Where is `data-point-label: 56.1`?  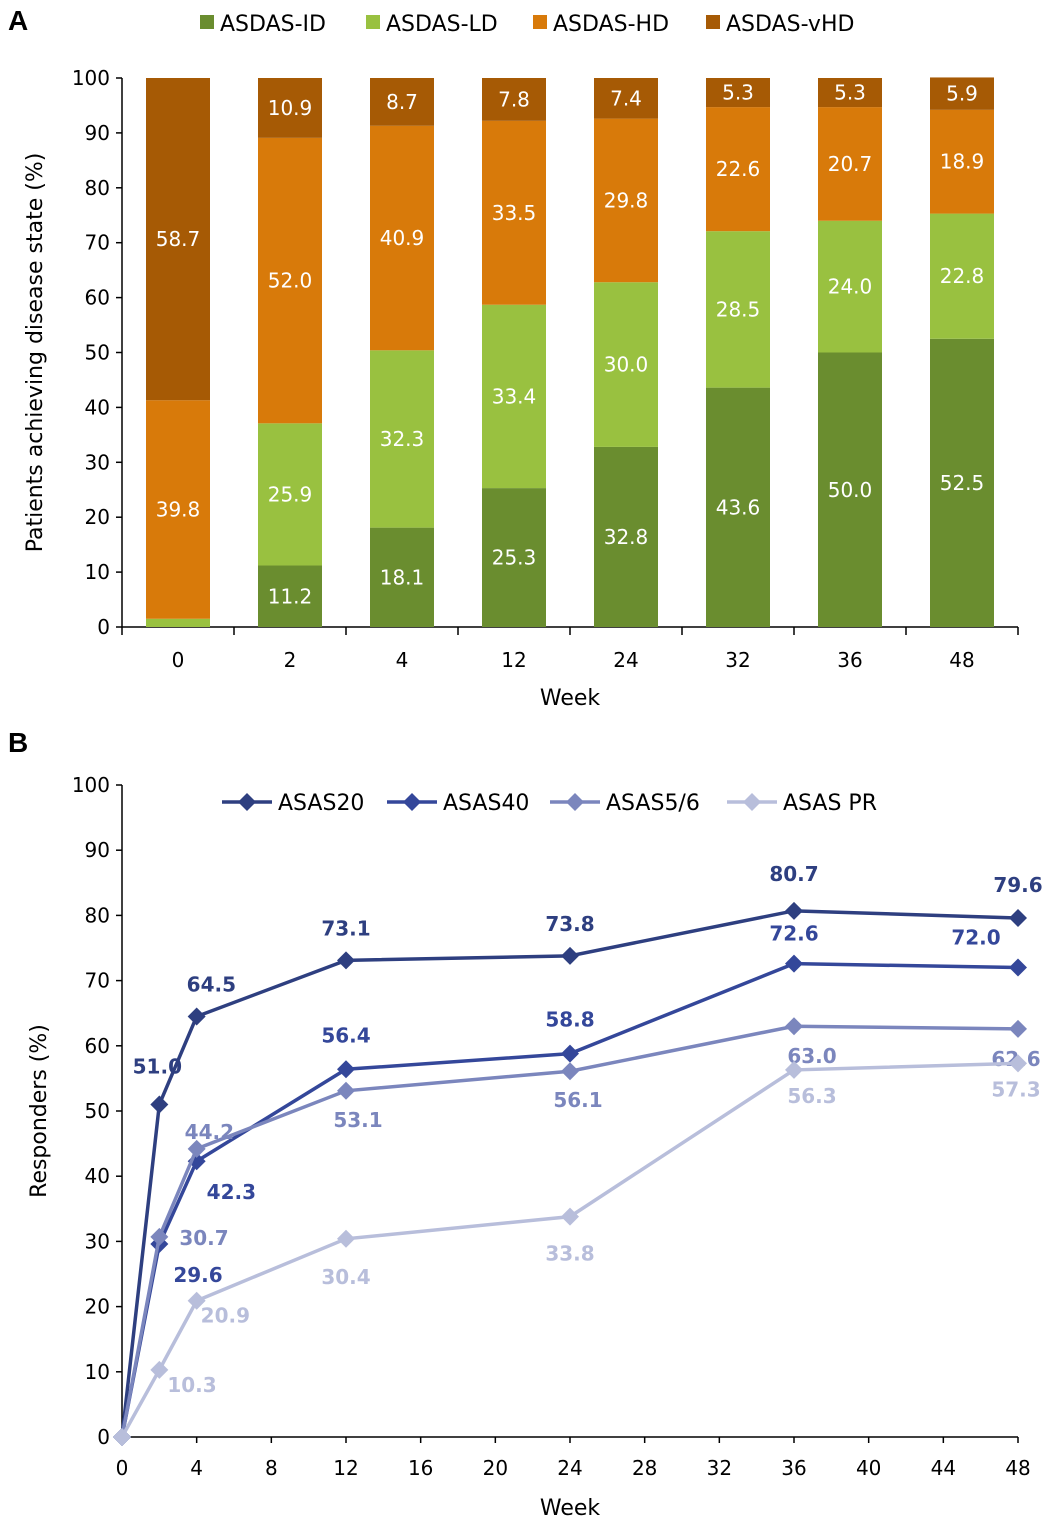 data-point-label: 56.1 is located at coordinates (577, 1100).